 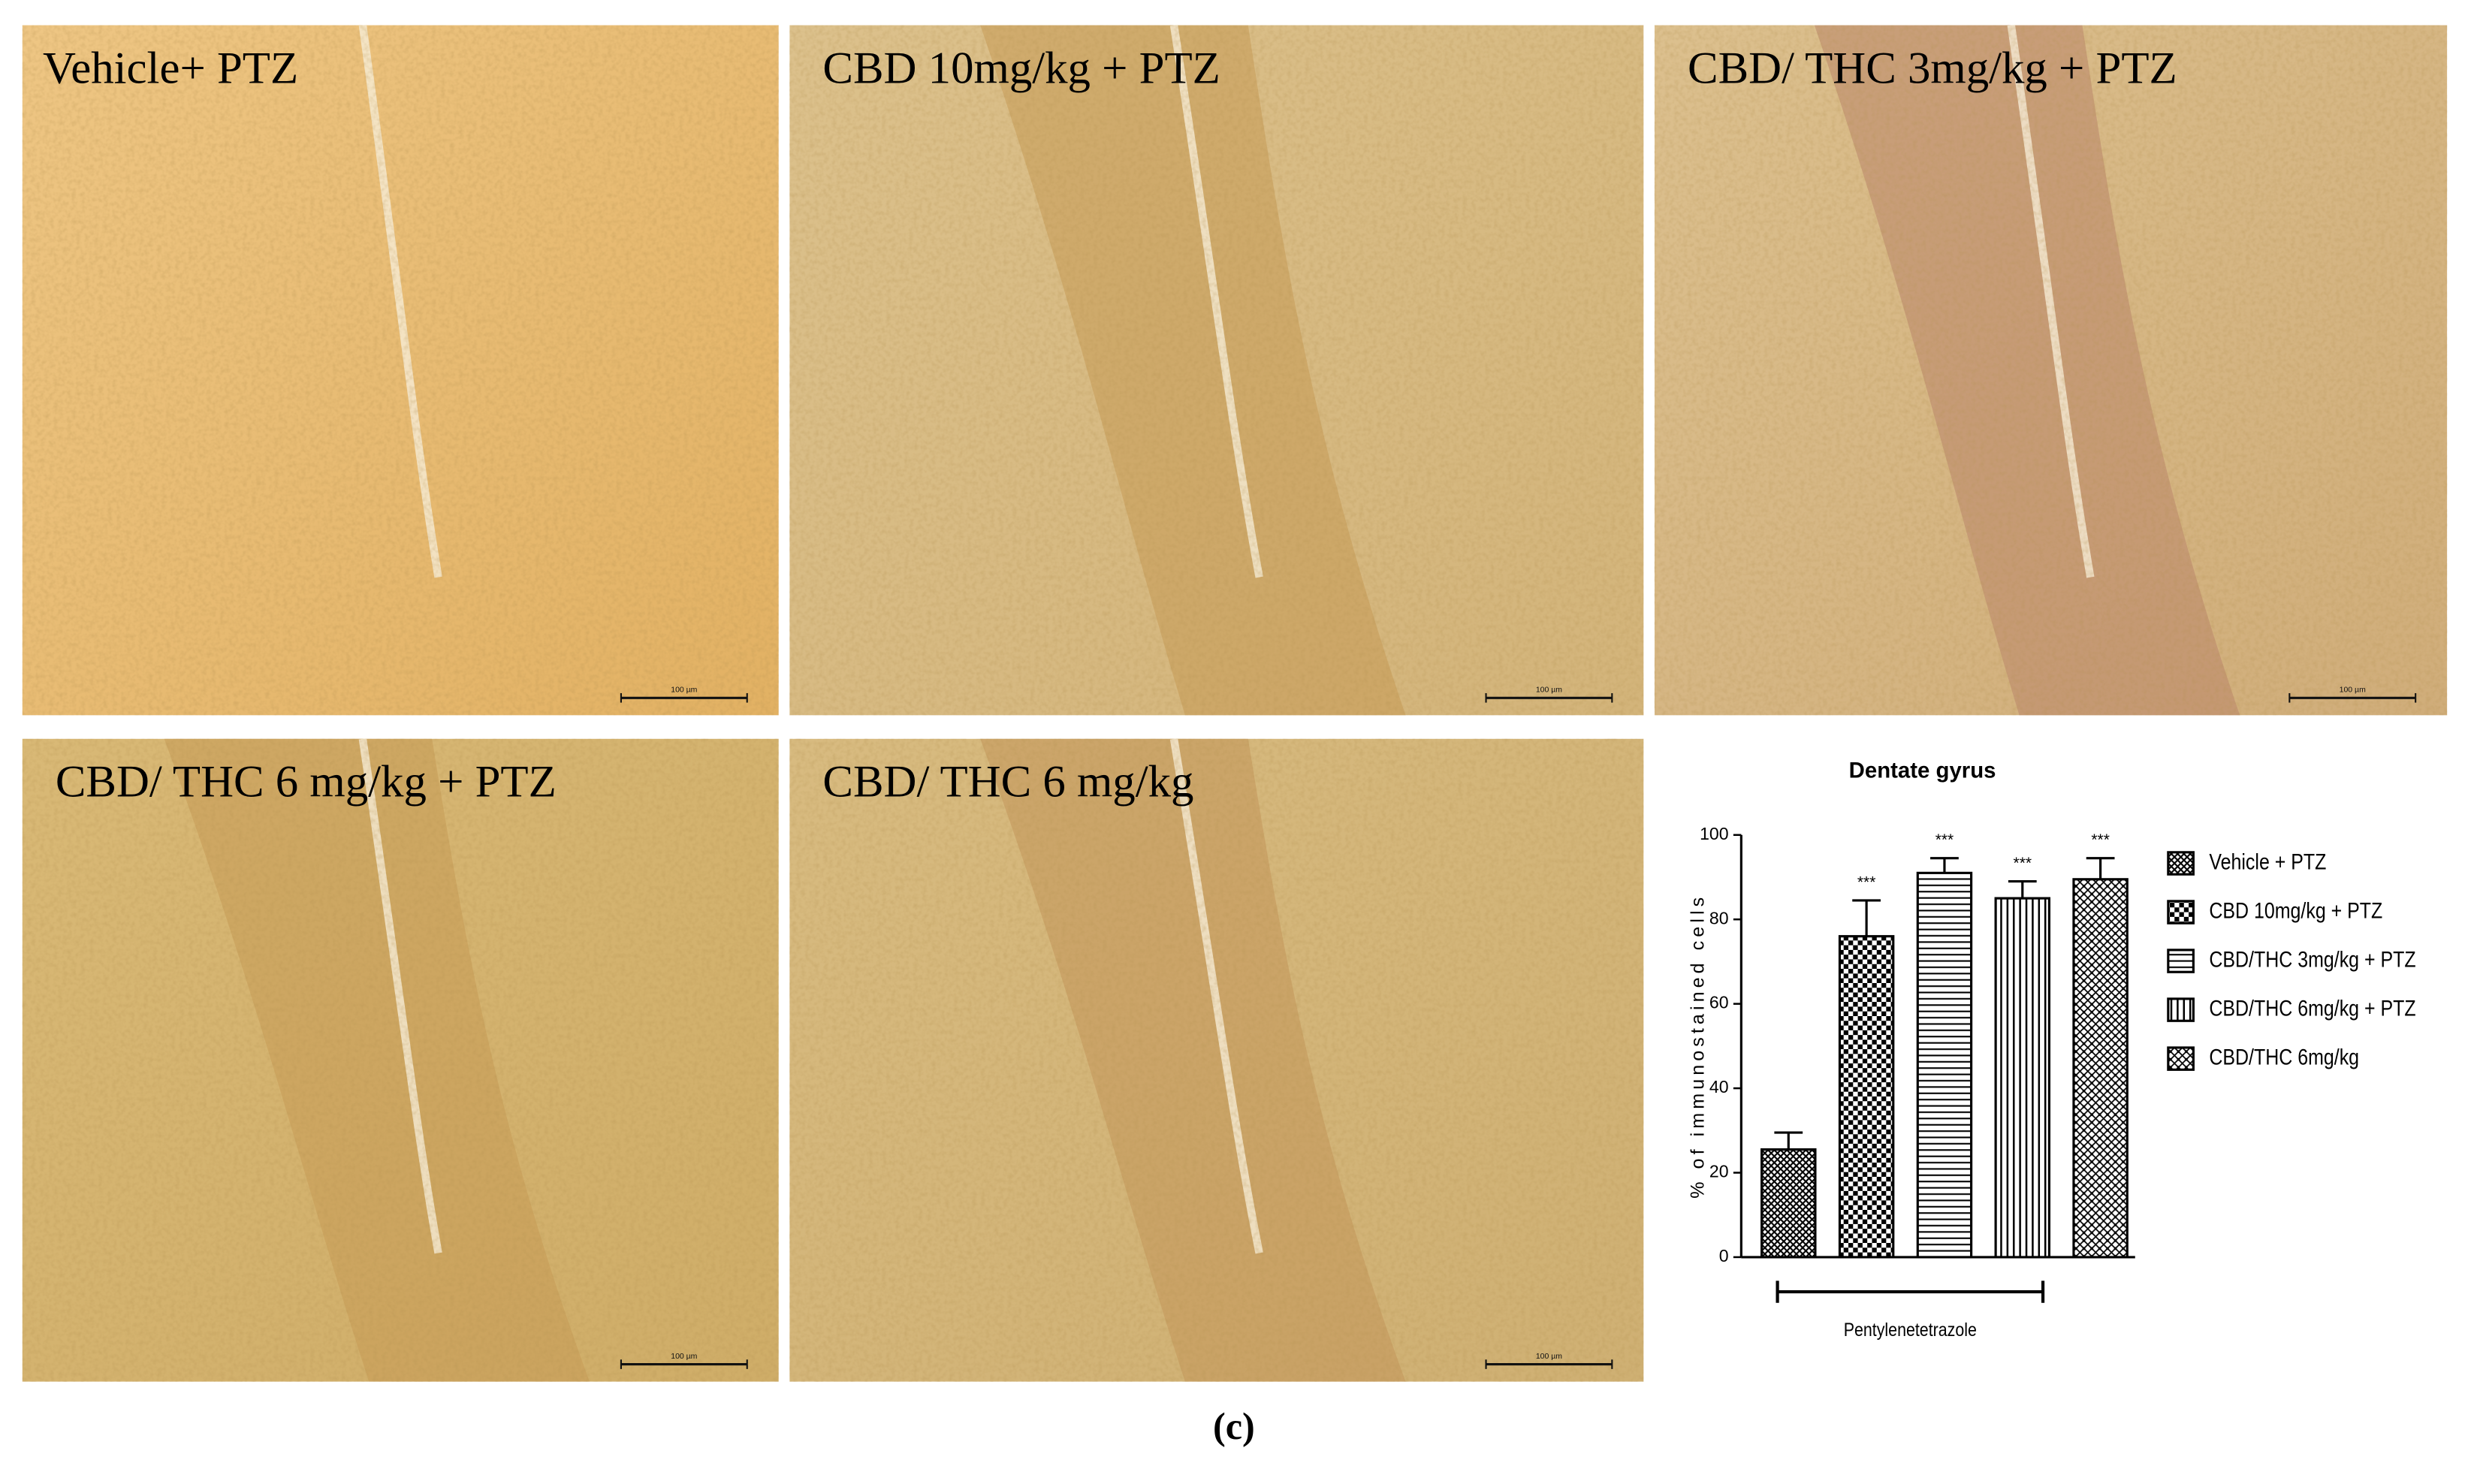 I want to click on panel-label: CBD/ THC 3mg/kg + PTZ, so click(x=1933, y=68).